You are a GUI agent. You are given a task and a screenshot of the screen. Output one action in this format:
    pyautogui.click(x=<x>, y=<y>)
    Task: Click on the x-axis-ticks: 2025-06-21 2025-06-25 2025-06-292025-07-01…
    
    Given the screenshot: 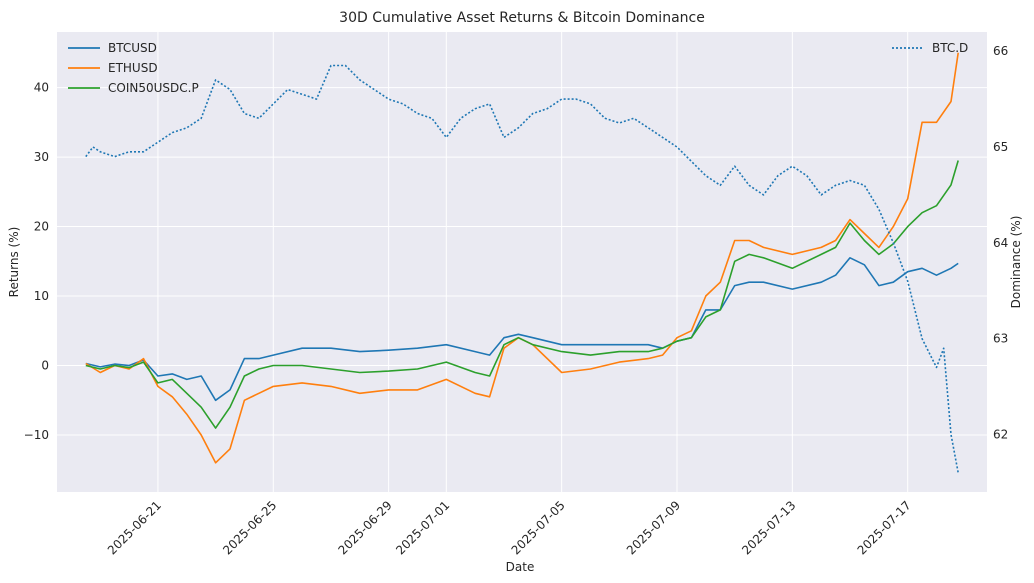 What is the action you would take?
    pyautogui.click(x=509, y=527)
    